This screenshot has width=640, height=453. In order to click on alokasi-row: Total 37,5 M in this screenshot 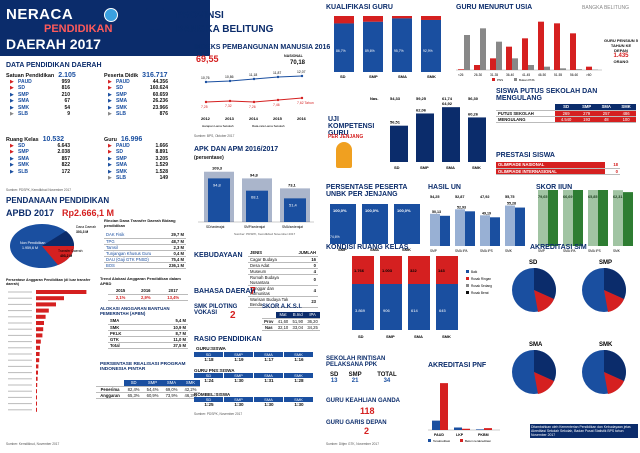, I will do `click(148, 345)`.